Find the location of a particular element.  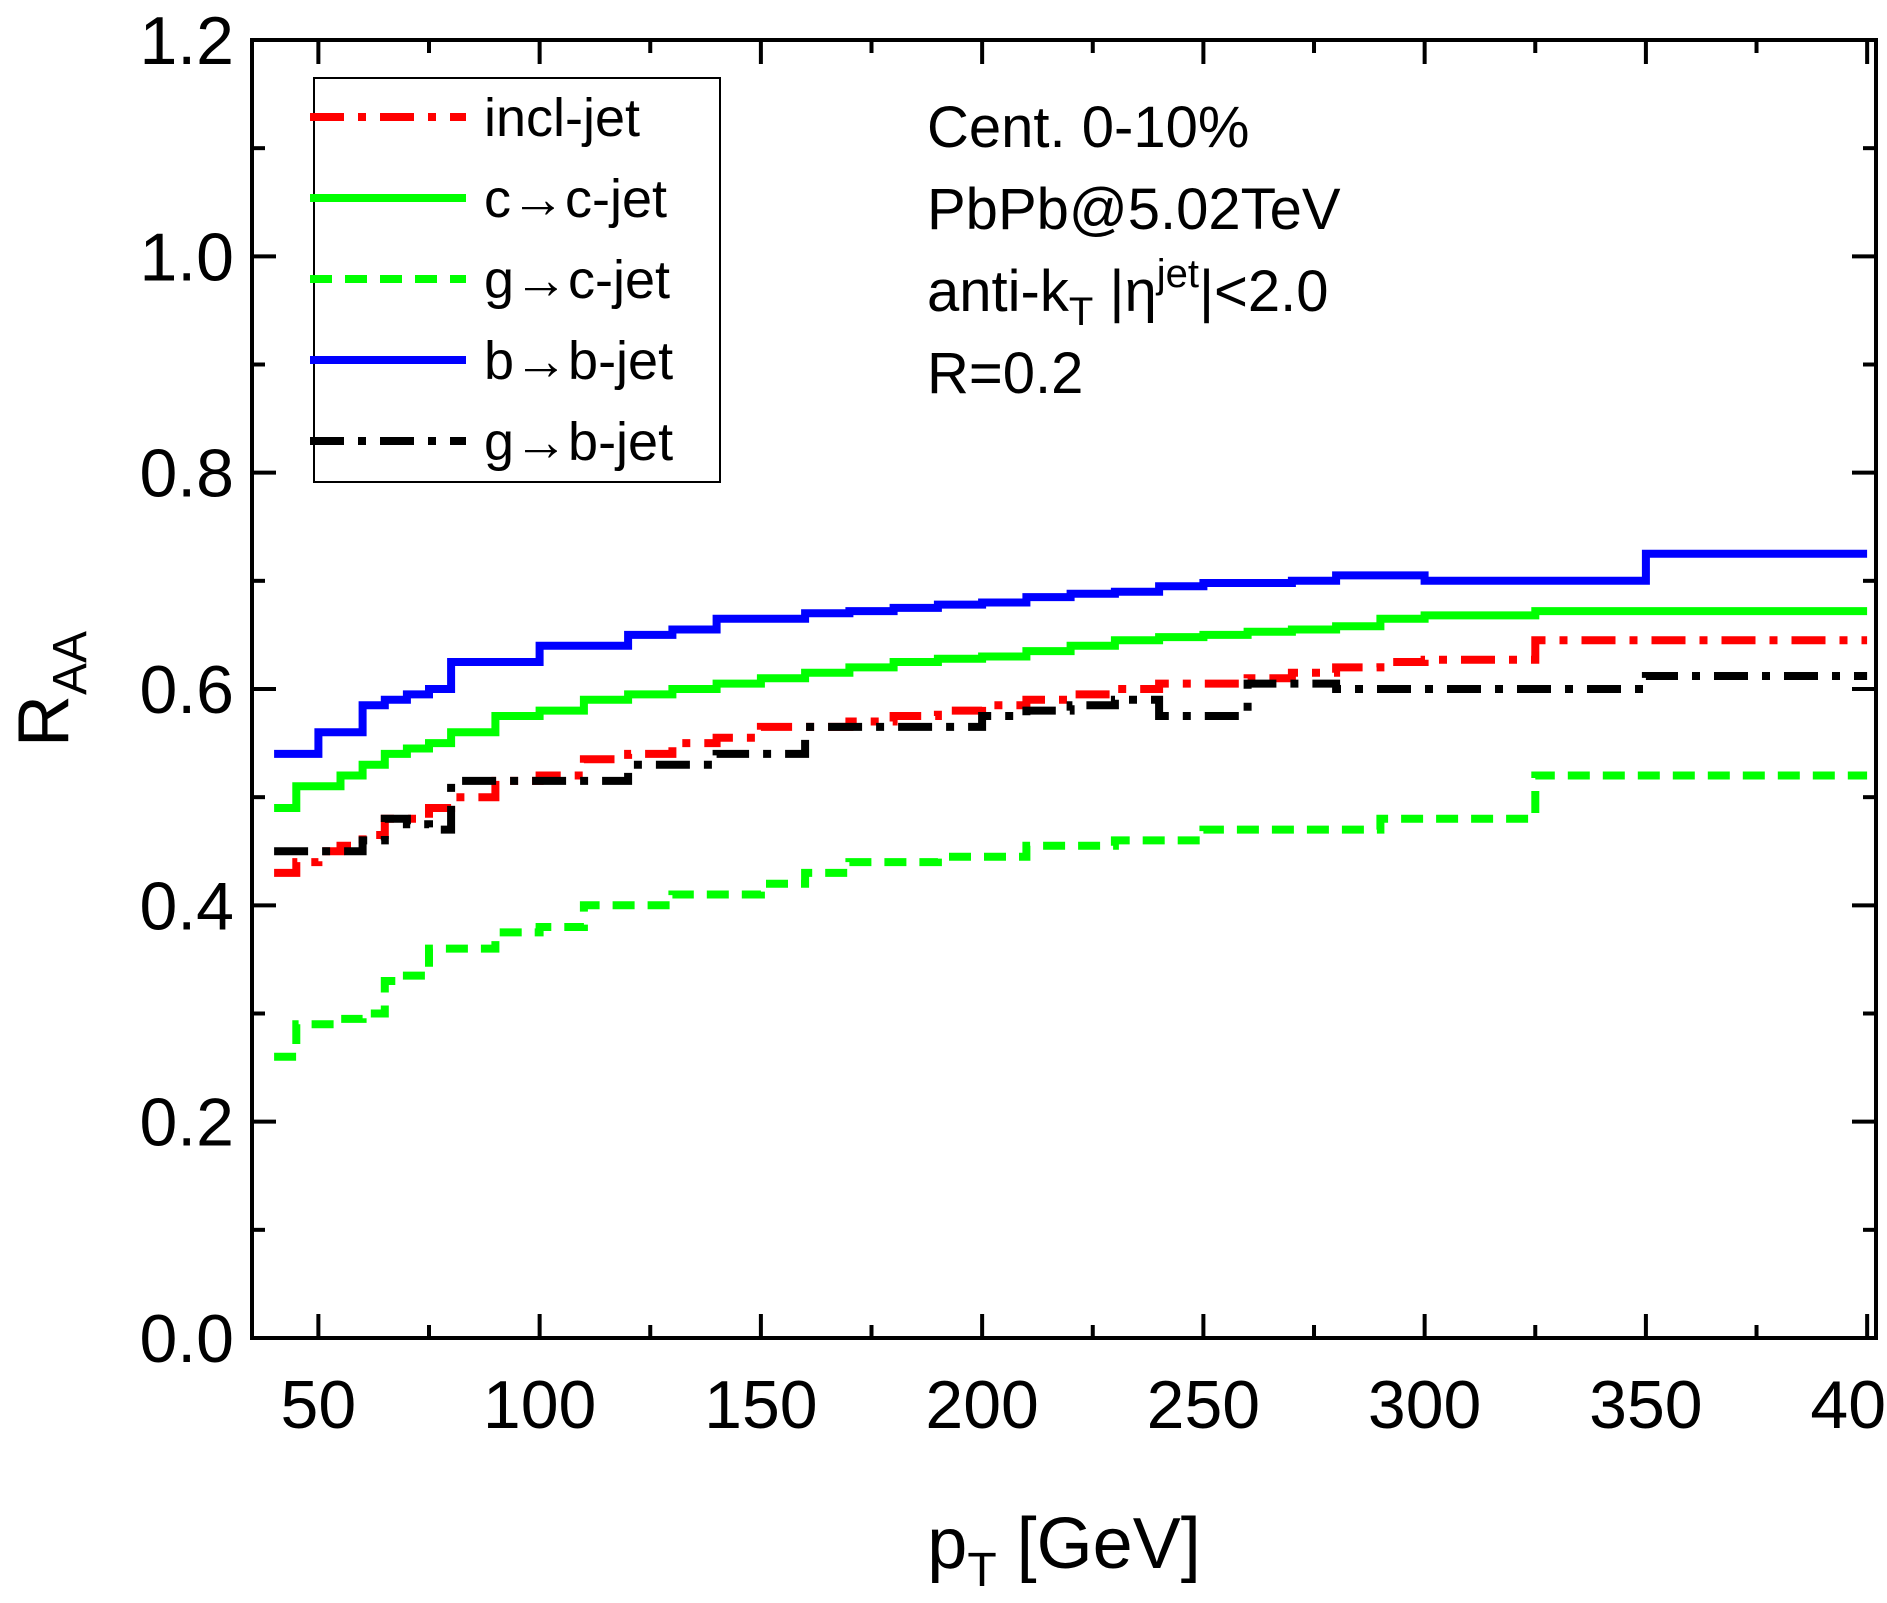

anno-sub: T is located at coordinates (1081, 312).